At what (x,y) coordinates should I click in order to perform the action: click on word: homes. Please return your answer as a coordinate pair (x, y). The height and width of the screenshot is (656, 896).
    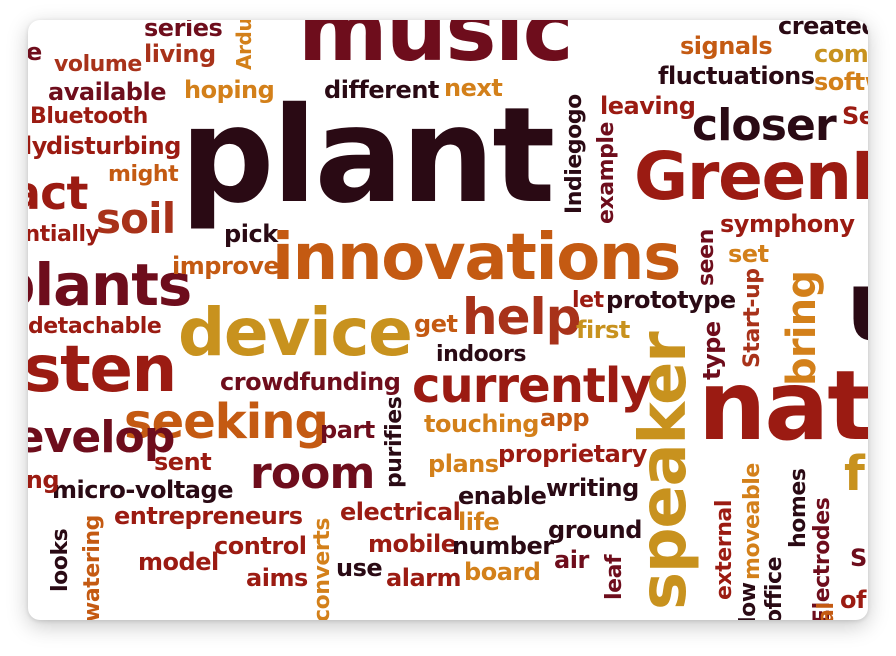
    Looking at the image, I should click on (798, 508).